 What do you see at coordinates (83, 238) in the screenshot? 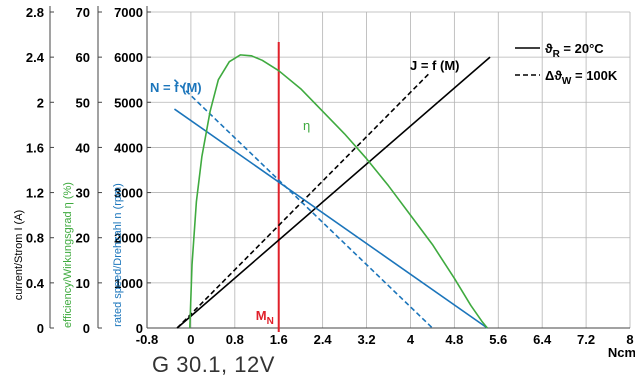
I see `efficiency-tick-label: 20` at bounding box center [83, 238].